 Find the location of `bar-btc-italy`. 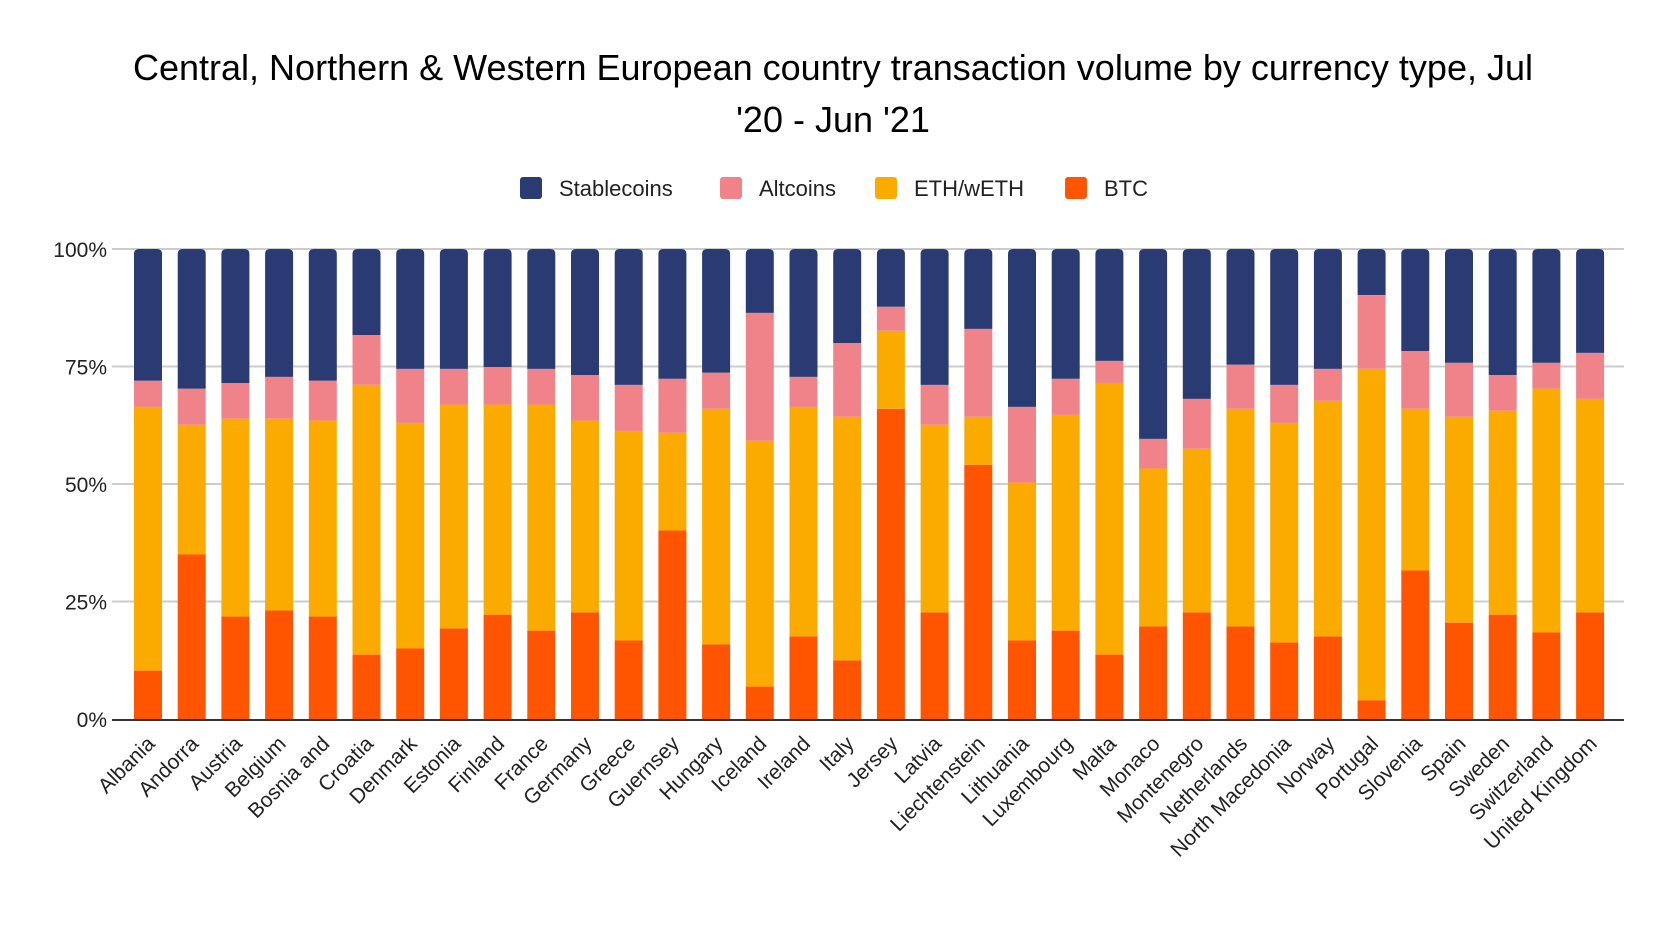

bar-btc-italy is located at coordinates (847, 689).